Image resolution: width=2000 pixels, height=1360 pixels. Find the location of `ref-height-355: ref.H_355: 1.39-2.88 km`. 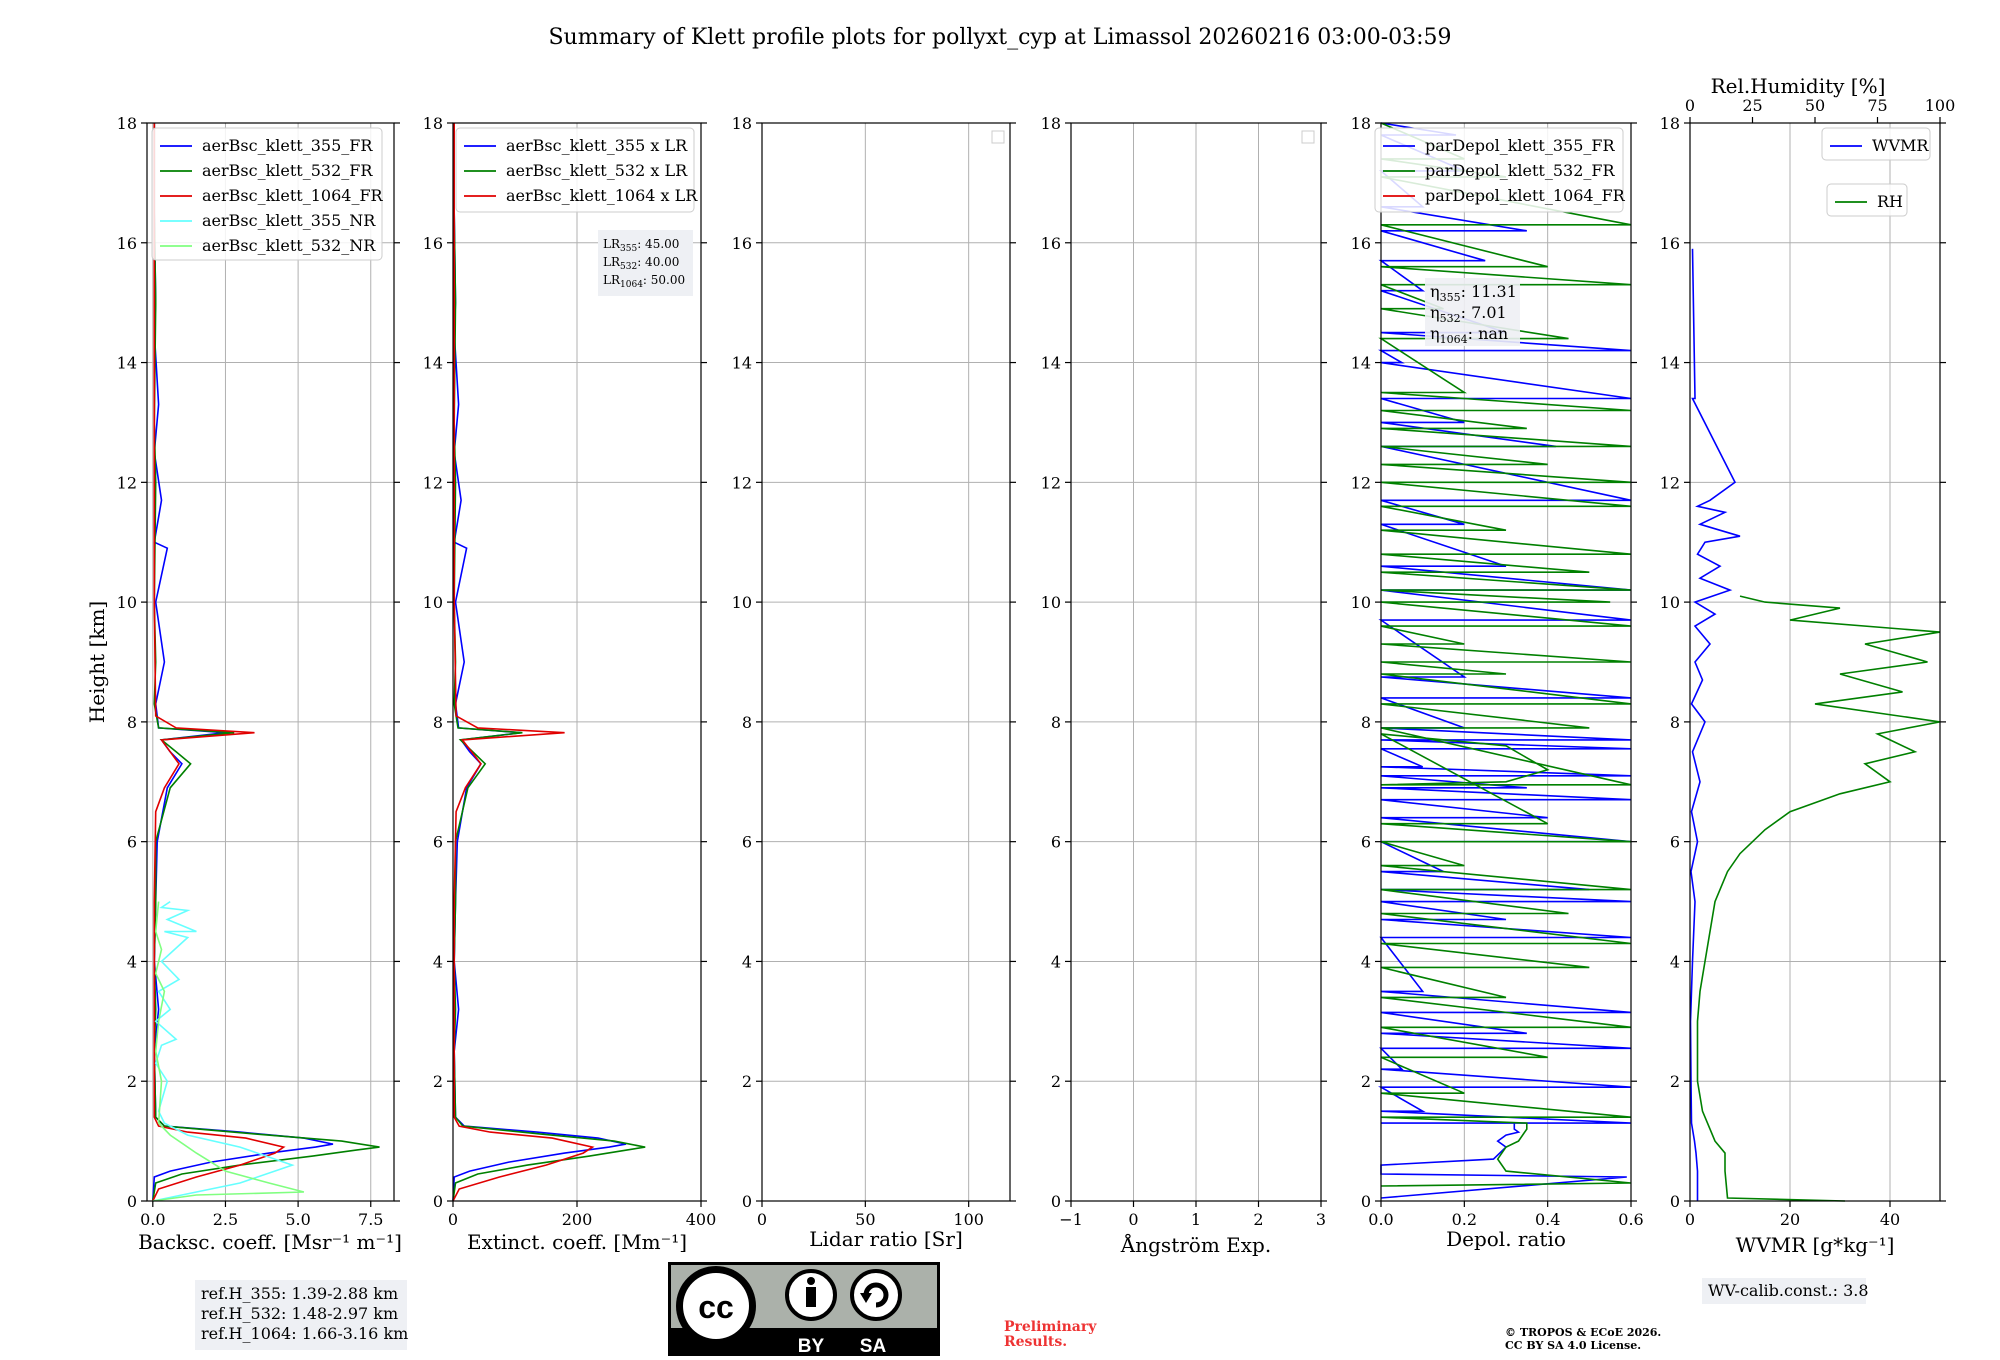

ref-height-355: ref.H_355: 1.39-2.88 km is located at coordinates (299, 1293).